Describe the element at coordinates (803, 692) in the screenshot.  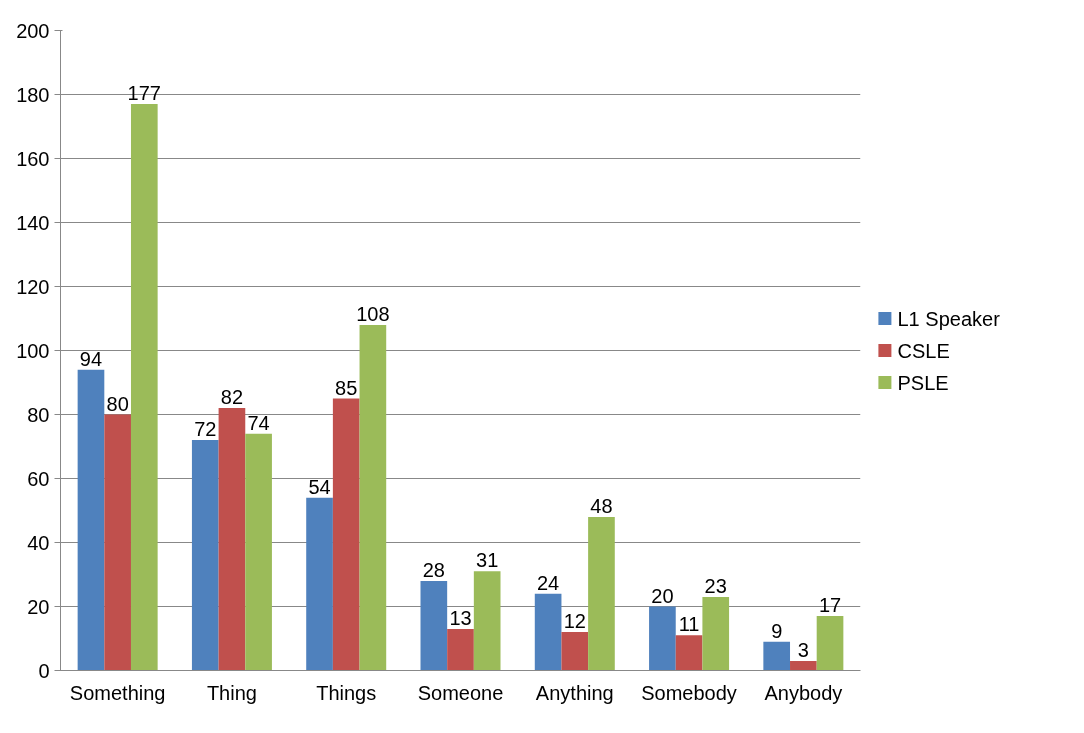
I see `x-tick-label: Anybody` at that location.